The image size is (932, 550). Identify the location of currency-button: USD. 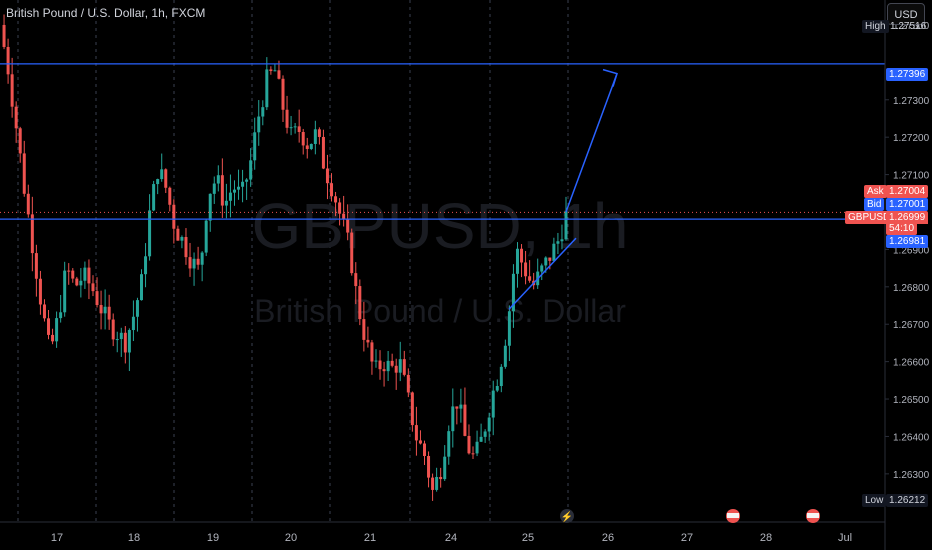
(906, 14).